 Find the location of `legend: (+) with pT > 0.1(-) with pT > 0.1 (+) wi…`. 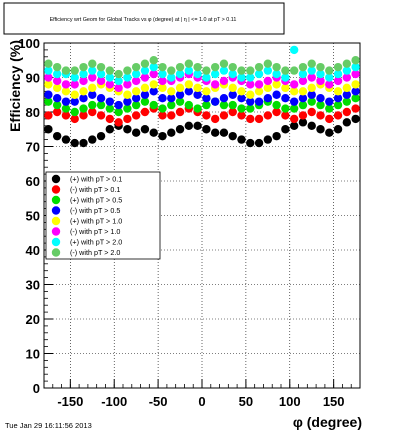

legend: (+) with pT > 0.1(-) with pT > 0.1 (+) wi… is located at coordinates (86, 216).